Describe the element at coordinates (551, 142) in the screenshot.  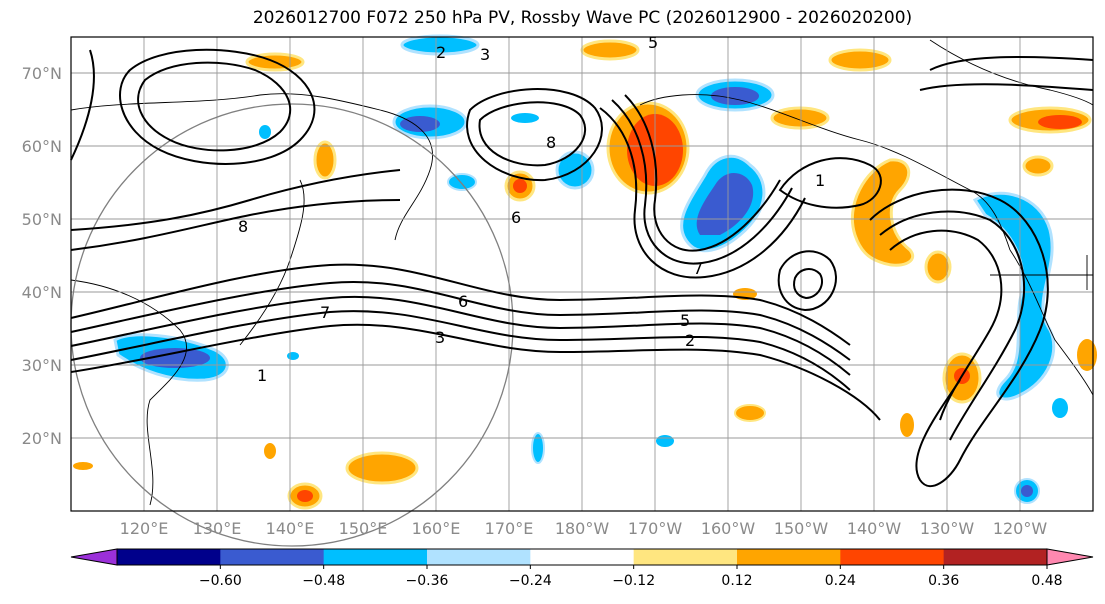
I see `contour-label-8: 8` at that location.